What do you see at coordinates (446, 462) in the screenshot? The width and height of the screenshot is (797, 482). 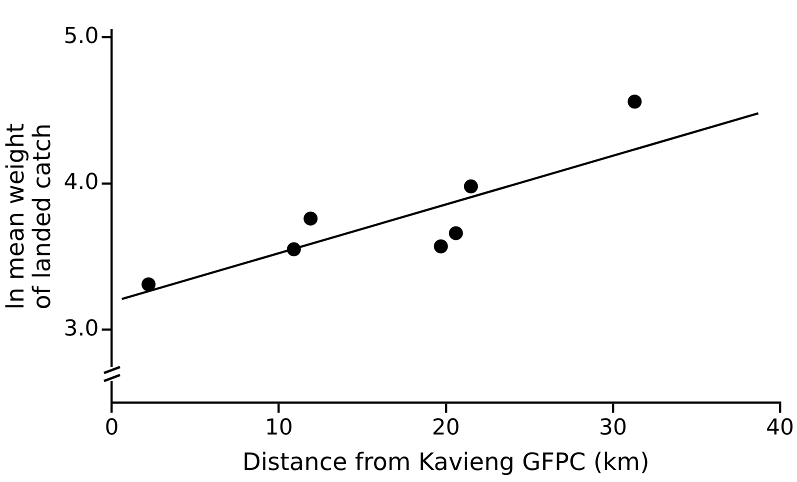 I see `x-axis-title: Distance from Kavieng GFPC (km)` at bounding box center [446, 462].